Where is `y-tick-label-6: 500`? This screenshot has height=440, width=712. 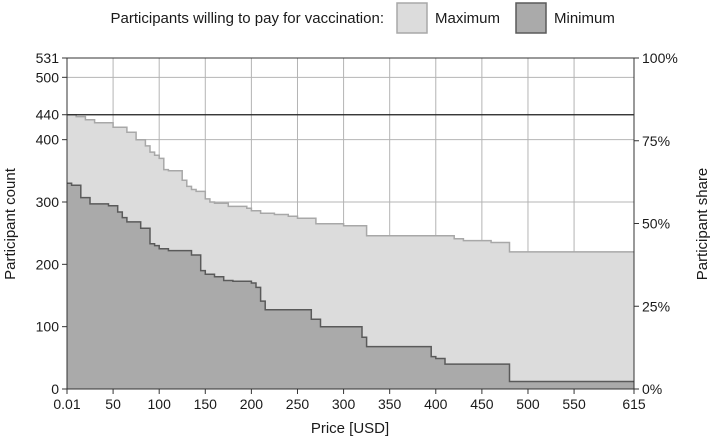
y-tick-label-6: 500 is located at coordinates (48, 77).